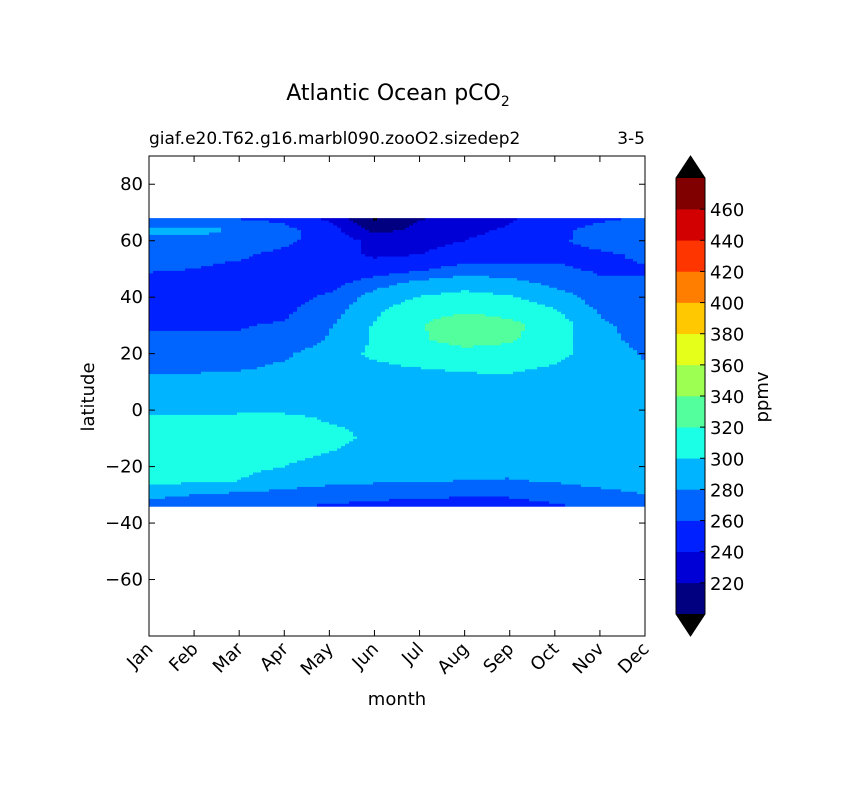 Image resolution: width=851 pixels, height=788 pixels. What do you see at coordinates (727, 304) in the screenshot?
I see `colorbar-tick-label: 400` at bounding box center [727, 304].